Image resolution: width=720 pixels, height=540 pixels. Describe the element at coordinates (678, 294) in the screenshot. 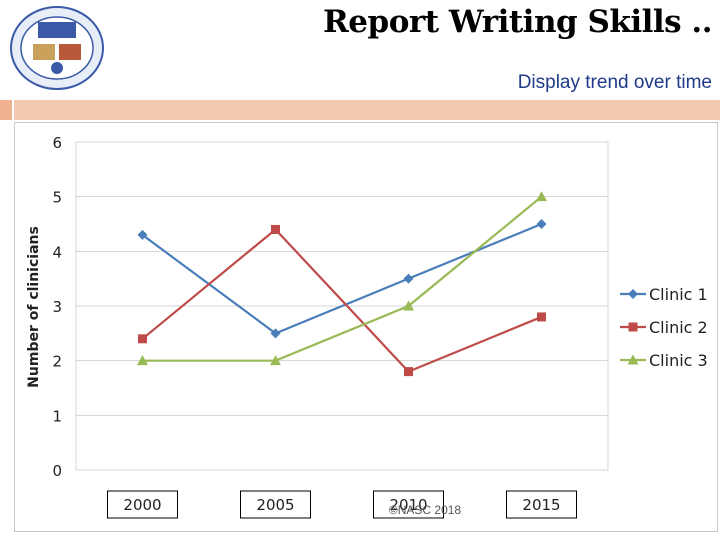

I see `legend-label: Clinic 1` at that location.